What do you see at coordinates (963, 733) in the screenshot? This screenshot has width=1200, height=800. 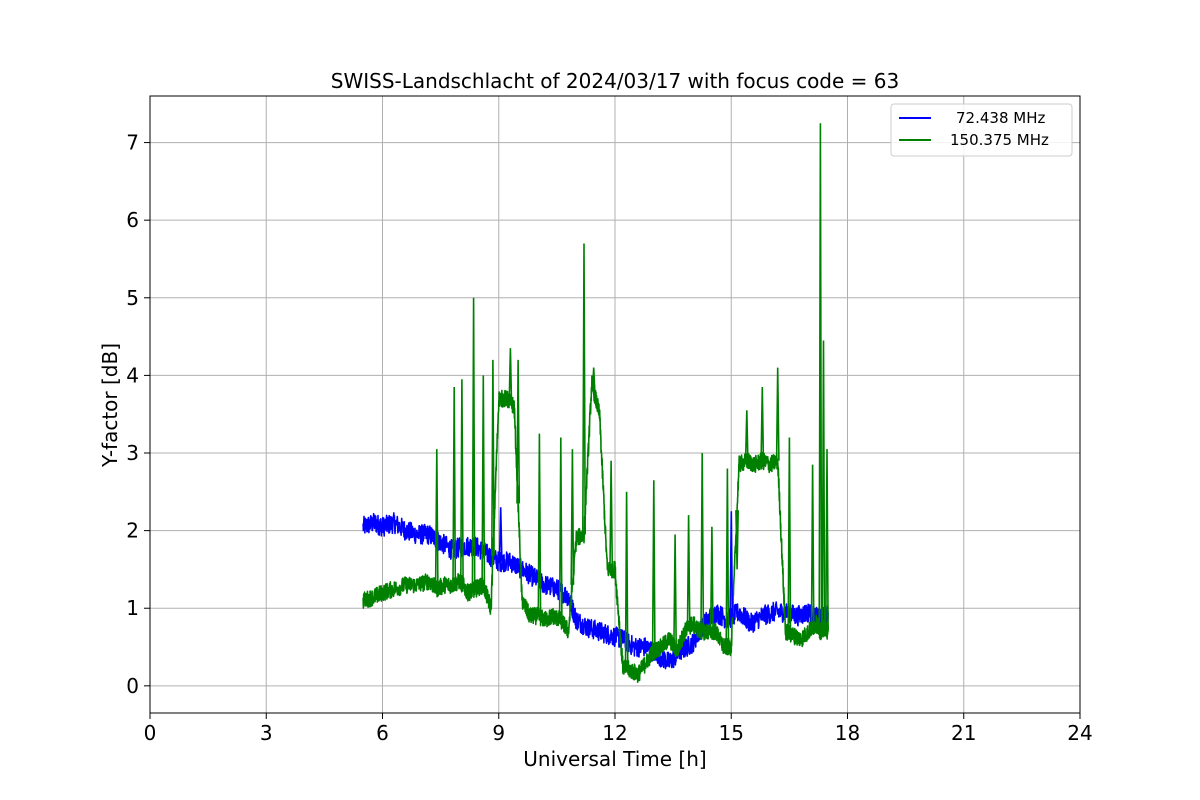 I see `x-tick-label: 21` at bounding box center [963, 733].